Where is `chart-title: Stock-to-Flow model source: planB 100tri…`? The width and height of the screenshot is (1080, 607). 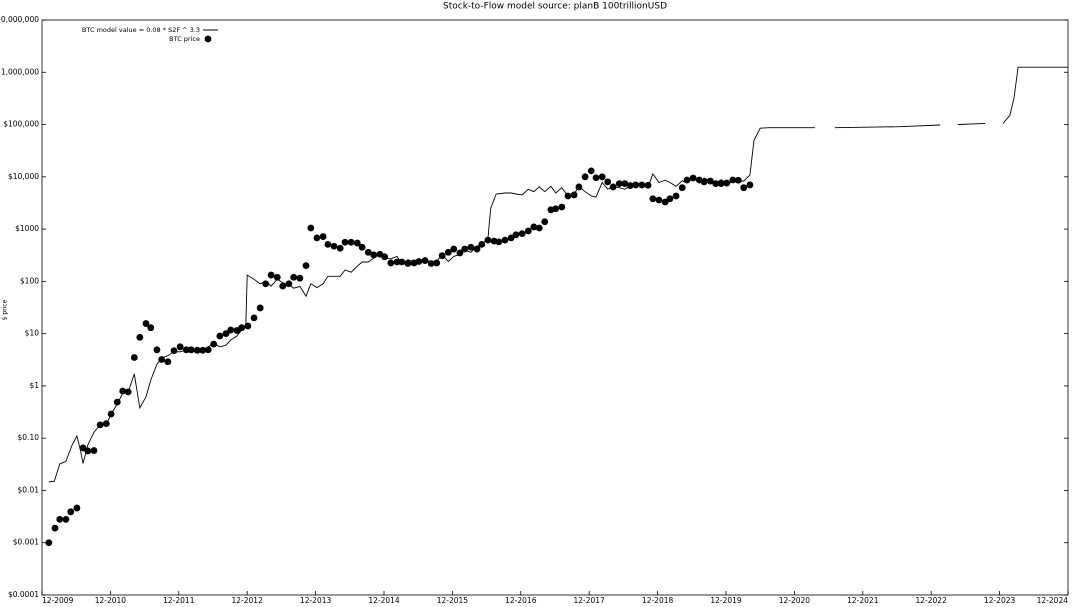
chart-title: Stock-to-Flow model source: planB 100tri… is located at coordinates (555, 7).